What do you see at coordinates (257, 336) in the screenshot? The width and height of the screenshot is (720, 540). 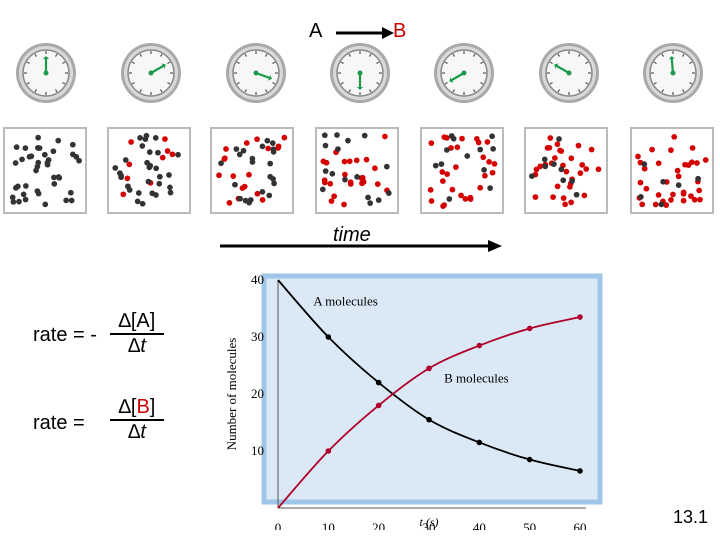 I see `y-tick-label: 30` at bounding box center [257, 336].